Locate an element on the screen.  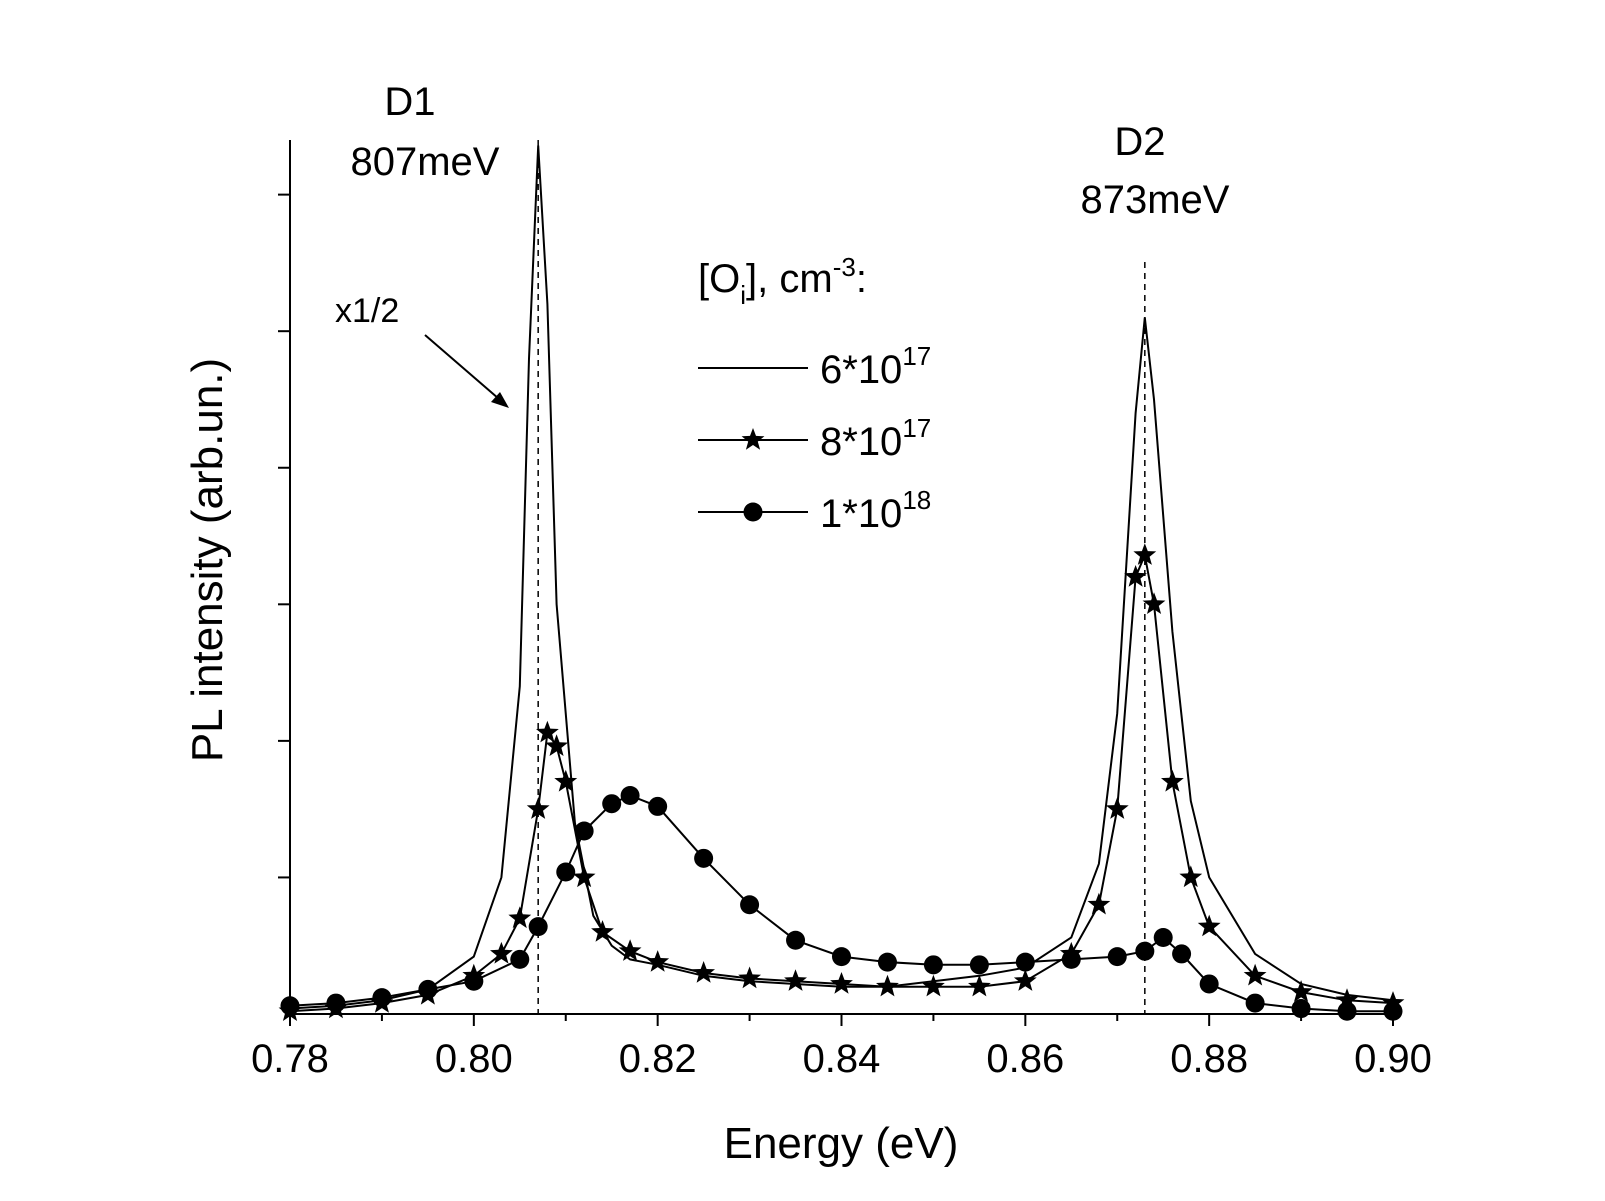
legend: [Oi], cm-3: 6*1017 8*1017 1*1018 is located at coordinates (814, 394).